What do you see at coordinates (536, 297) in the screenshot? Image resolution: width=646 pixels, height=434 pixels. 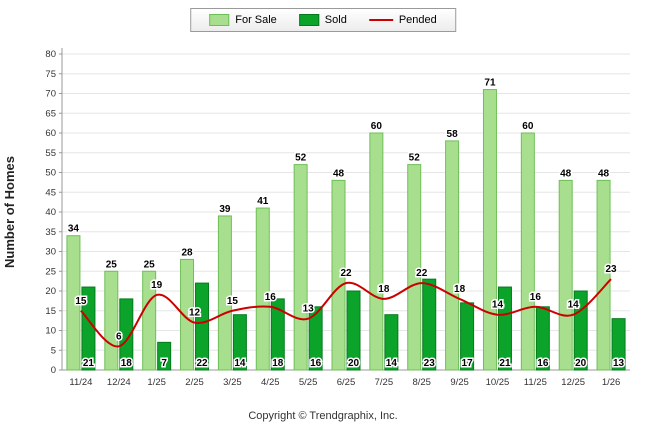 I see `pended-point-label: 16` at bounding box center [536, 297].